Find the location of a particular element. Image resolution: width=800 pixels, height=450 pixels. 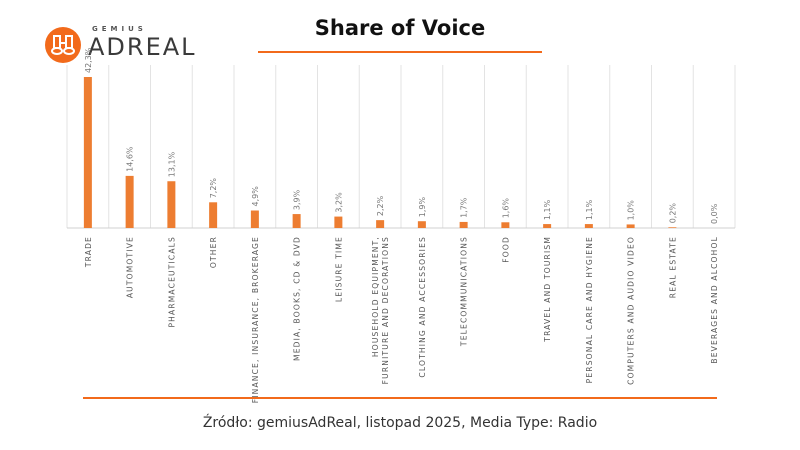

data-label: 1,6% is located at coordinates (505, 208).